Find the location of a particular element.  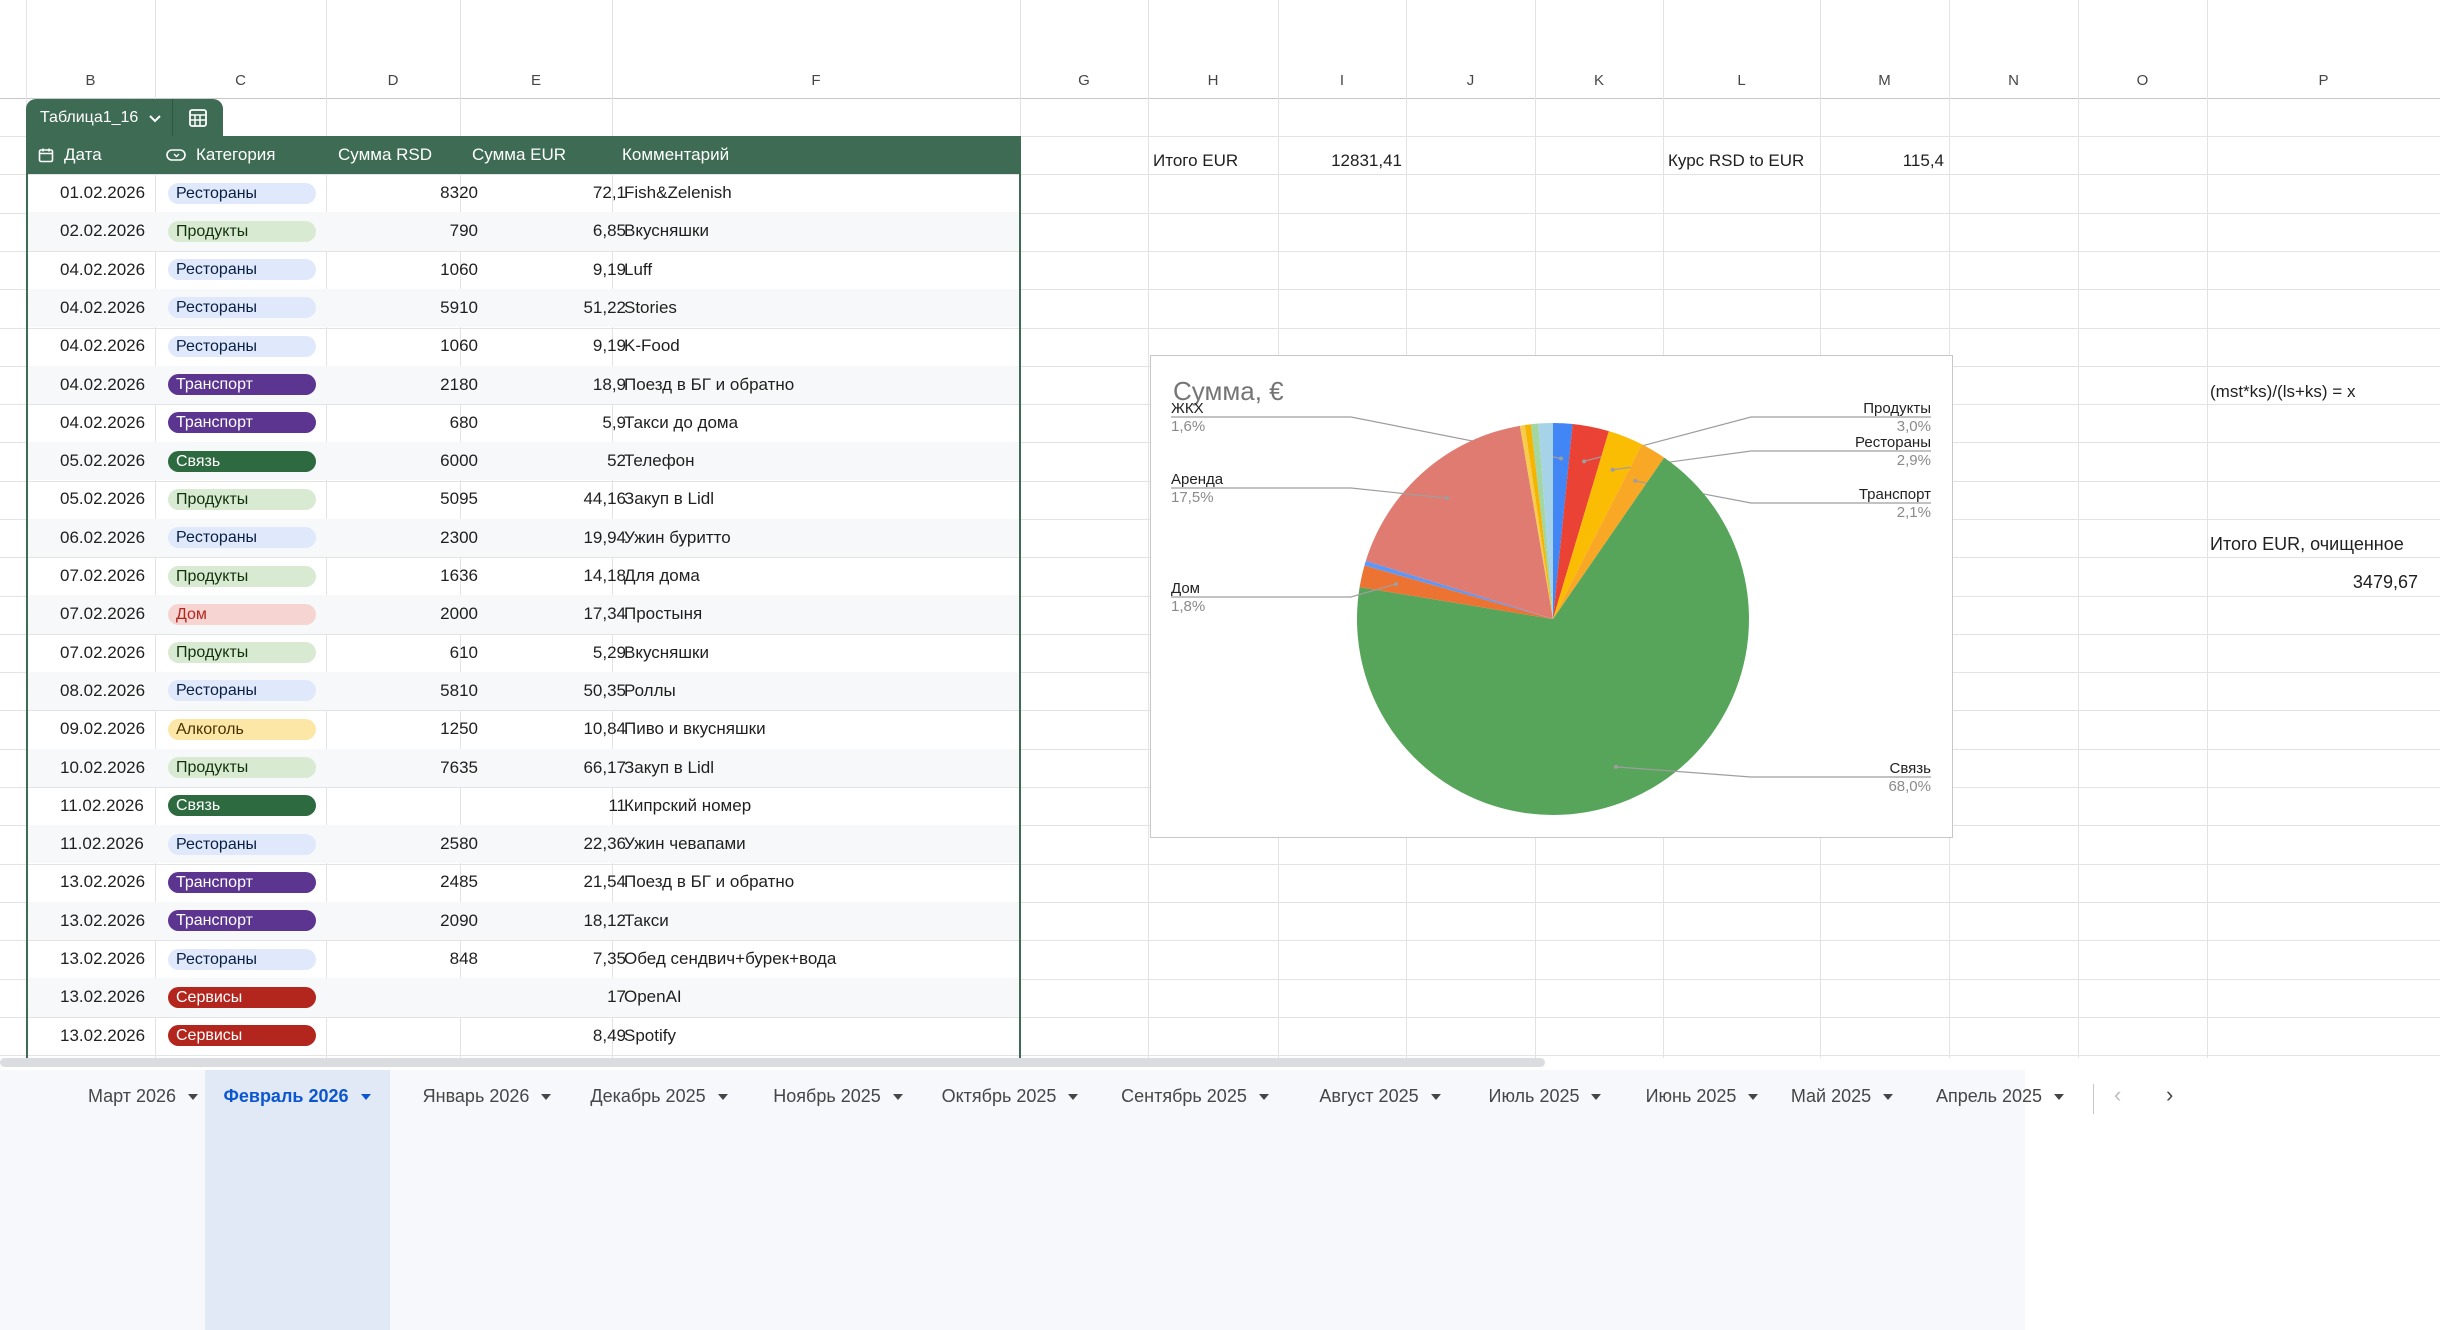

sheet-tab: Июнь 2025 is located at coordinates (1702, 1200).